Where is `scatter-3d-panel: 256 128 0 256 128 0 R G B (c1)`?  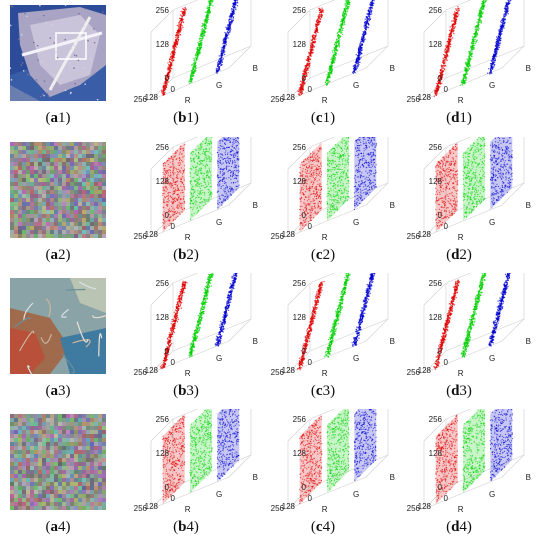
scatter-3d-panel: 256 128 0 256 128 0 R G B (c1) is located at coordinates (331, 67).